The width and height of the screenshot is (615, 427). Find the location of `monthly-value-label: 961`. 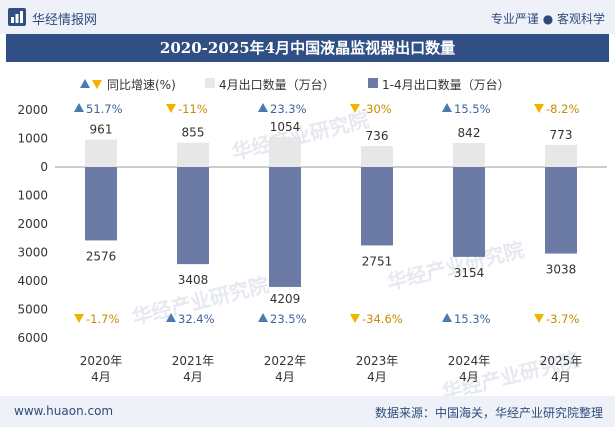

monthly-value-label: 961 is located at coordinates (101, 130).